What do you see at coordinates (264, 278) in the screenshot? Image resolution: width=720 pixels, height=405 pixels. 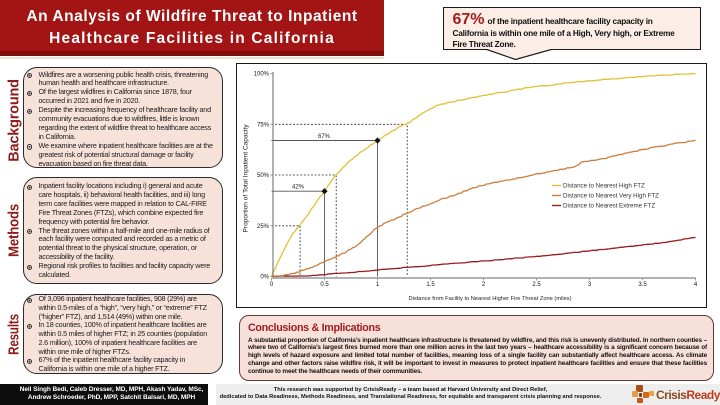 I see `svg-text: 0%` at bounding box center [264, 278].